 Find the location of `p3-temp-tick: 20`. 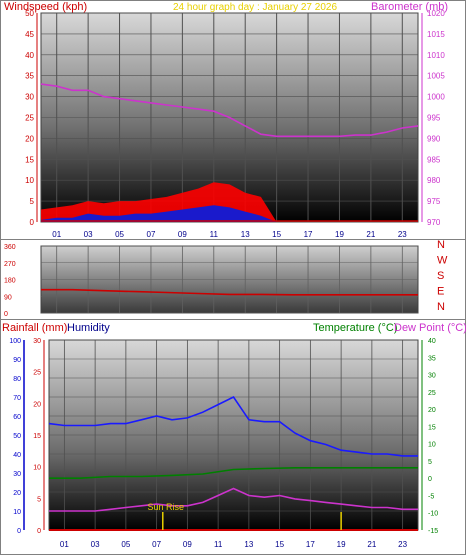

p3-temp-tick: 20 is located at coordinates (432, 410).